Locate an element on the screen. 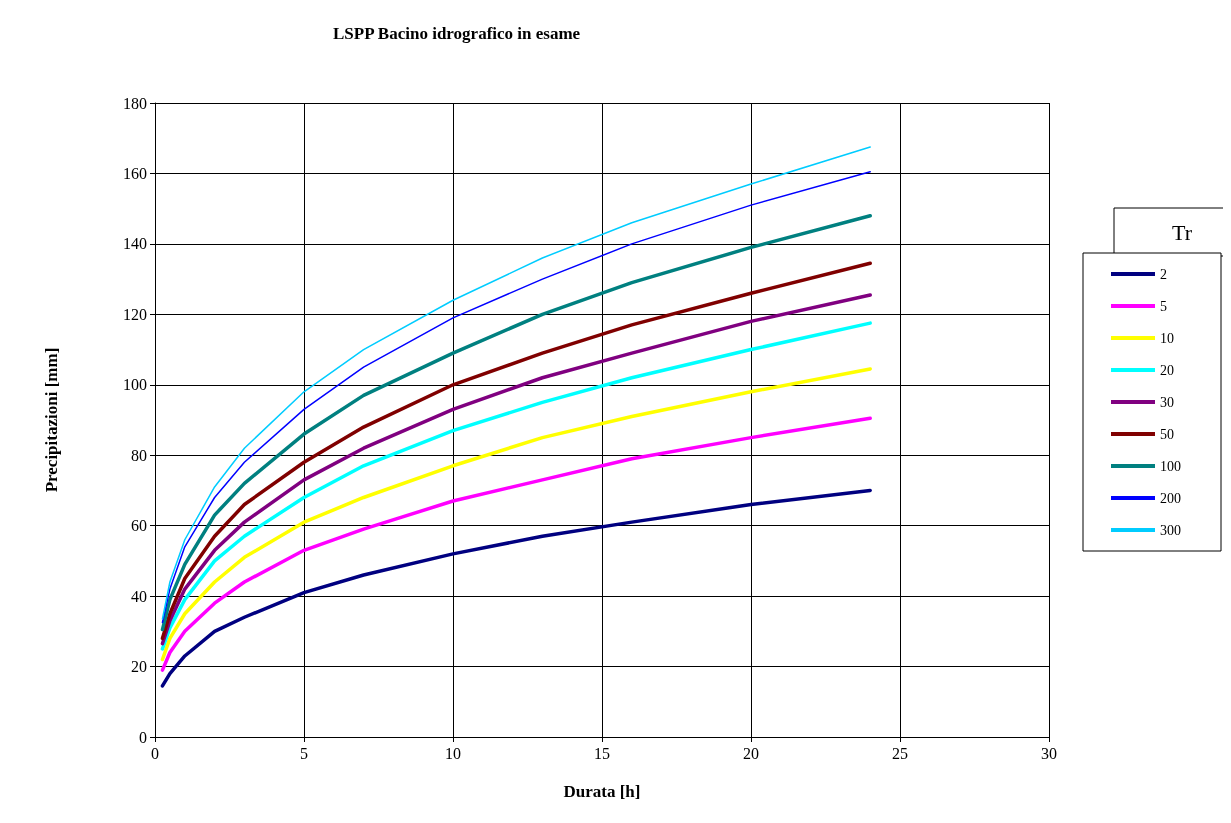  y-tick-label: 20 is located at coordinates (139, 667).